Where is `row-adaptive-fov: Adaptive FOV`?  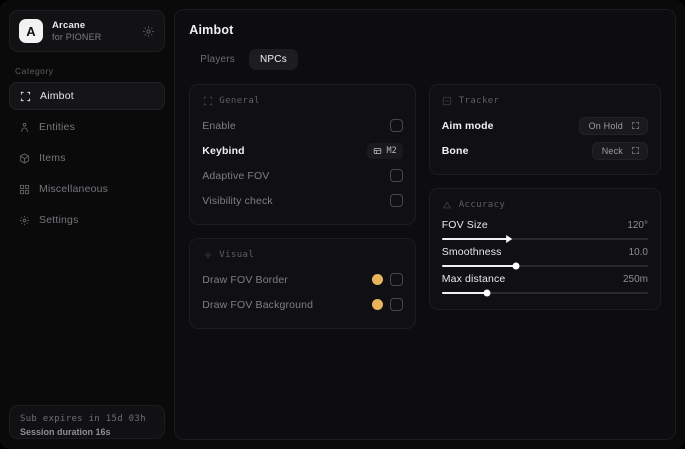 row-adaptive-fov: Adaptive FOV is located at coordinates (302, 175).